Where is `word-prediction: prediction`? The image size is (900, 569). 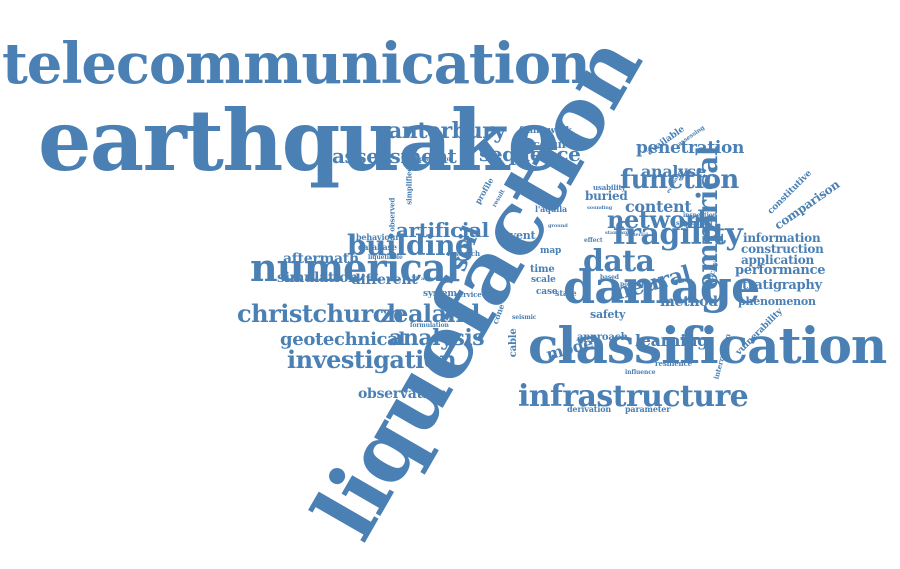 word-prediction: prediction is located at coordinates (436, 160).